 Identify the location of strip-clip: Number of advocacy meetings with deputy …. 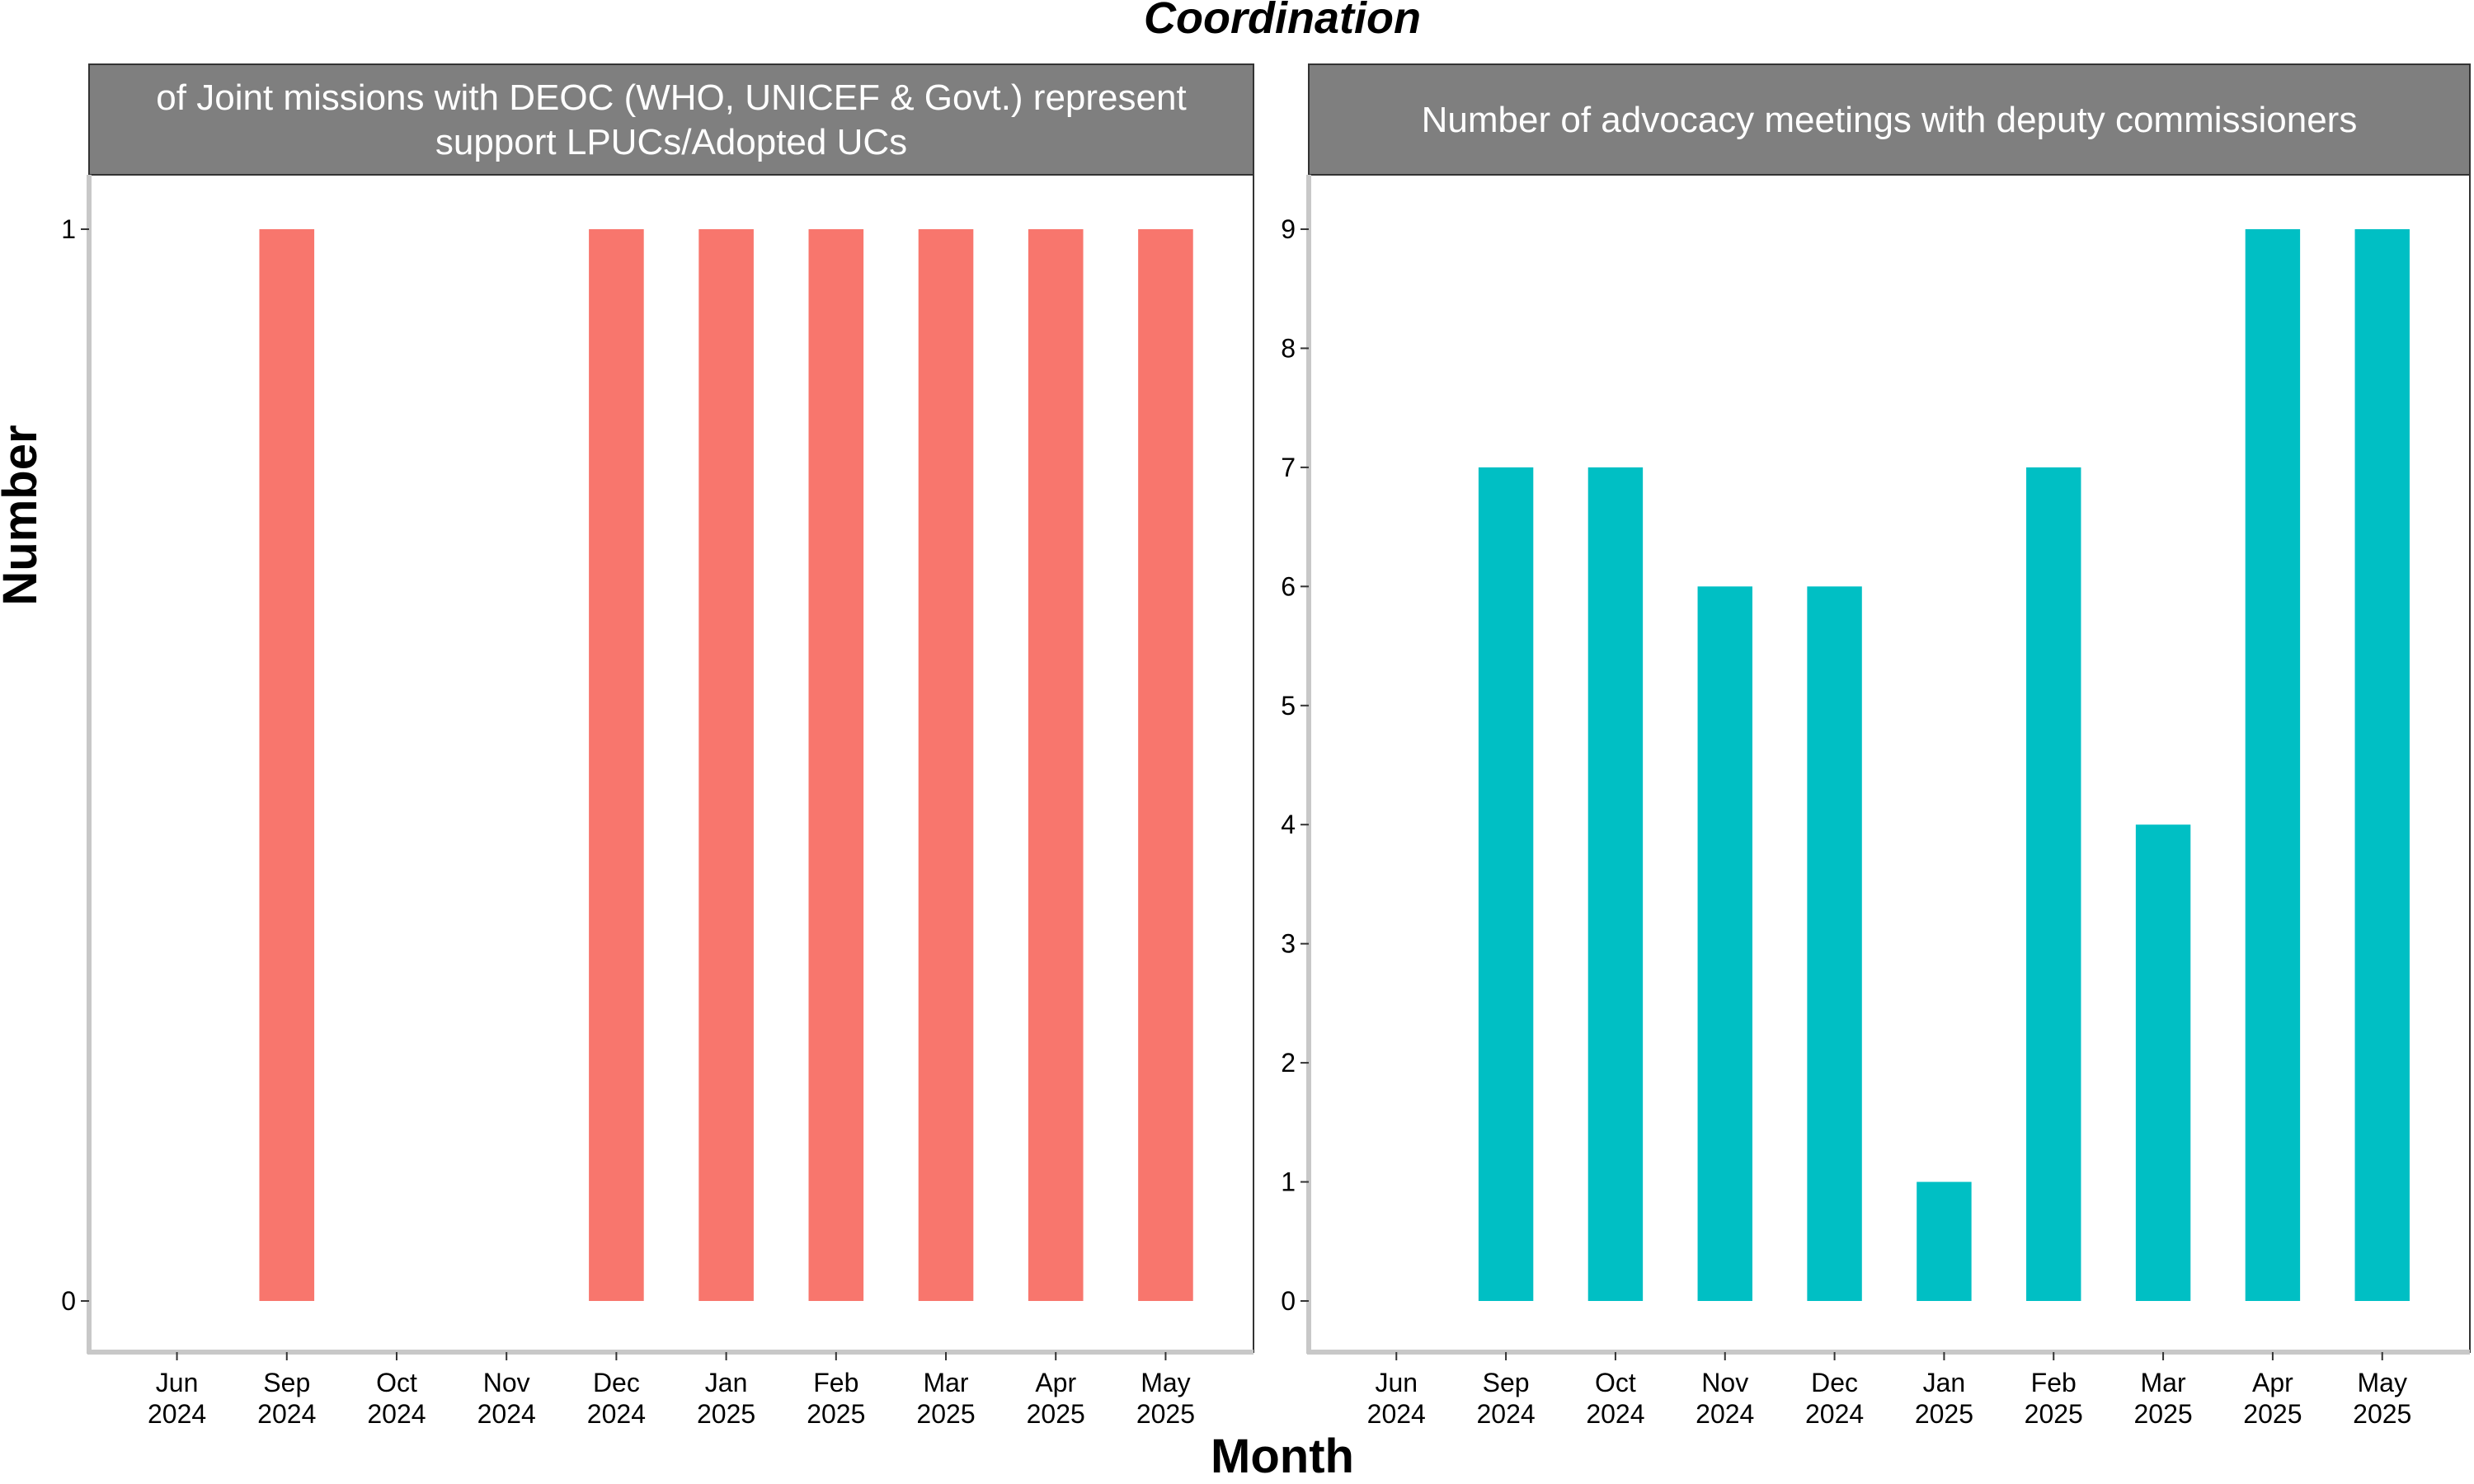
(1890, 120).